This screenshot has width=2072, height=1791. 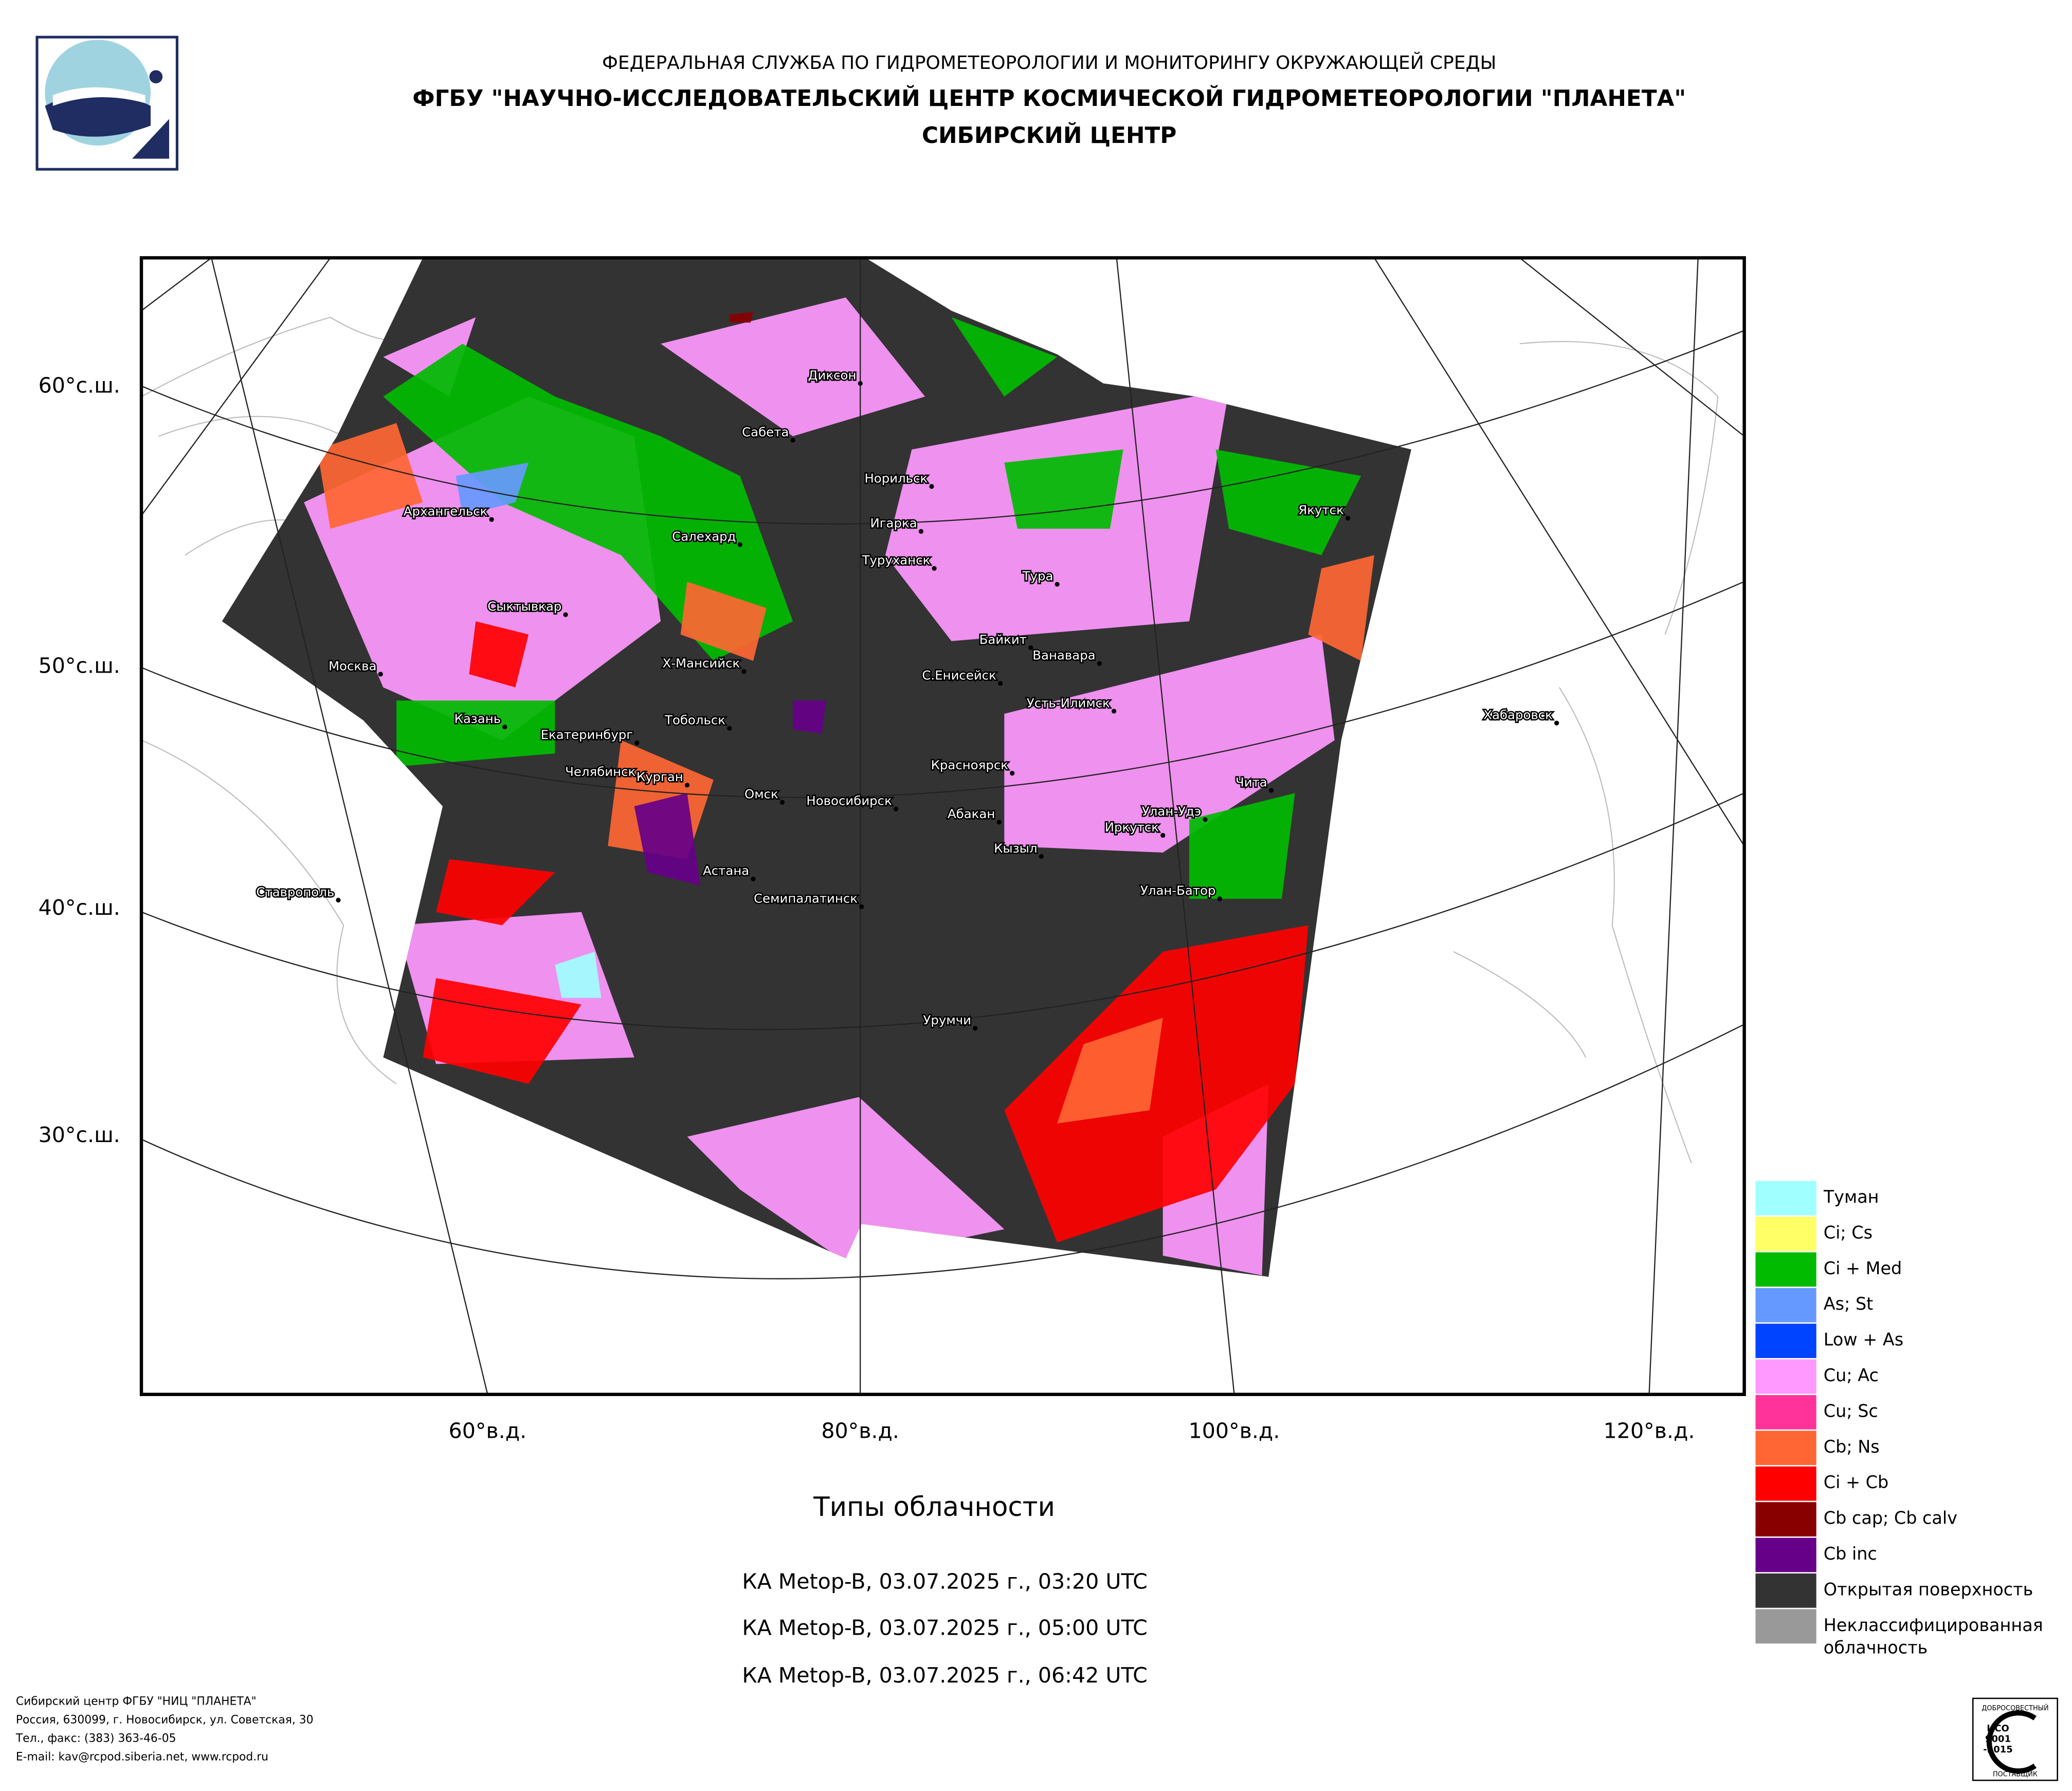 I want to click on legend-label: Cb inc, so click(x=1850, y=1555).